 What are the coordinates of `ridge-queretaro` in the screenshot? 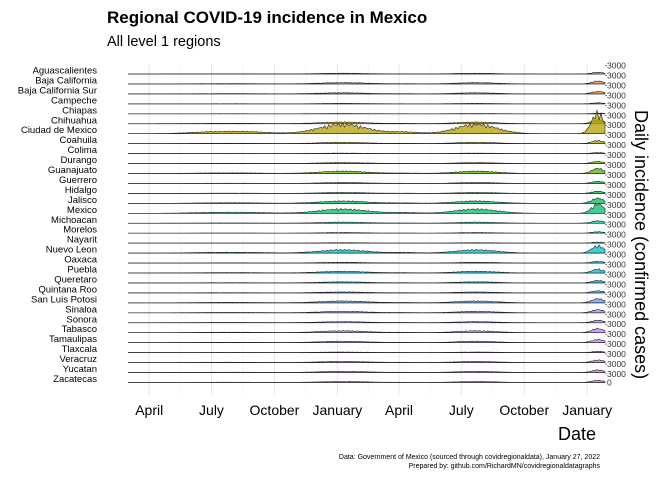 It's located at (367, 281).